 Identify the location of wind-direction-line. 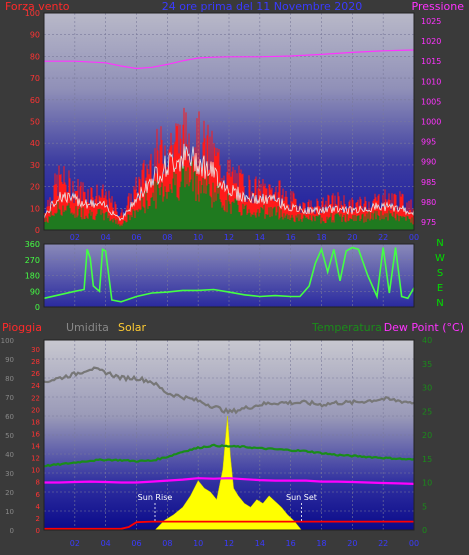
(229, 274).